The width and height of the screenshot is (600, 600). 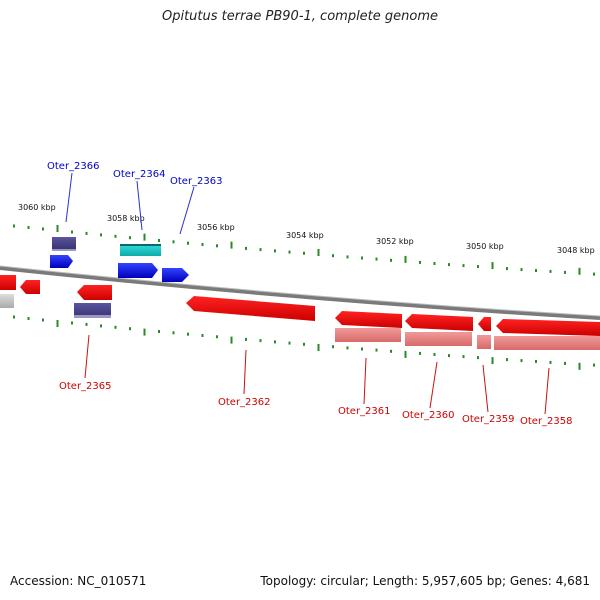 I want to click on tick-label: 3054 kbp, so click(x=305, y=235).